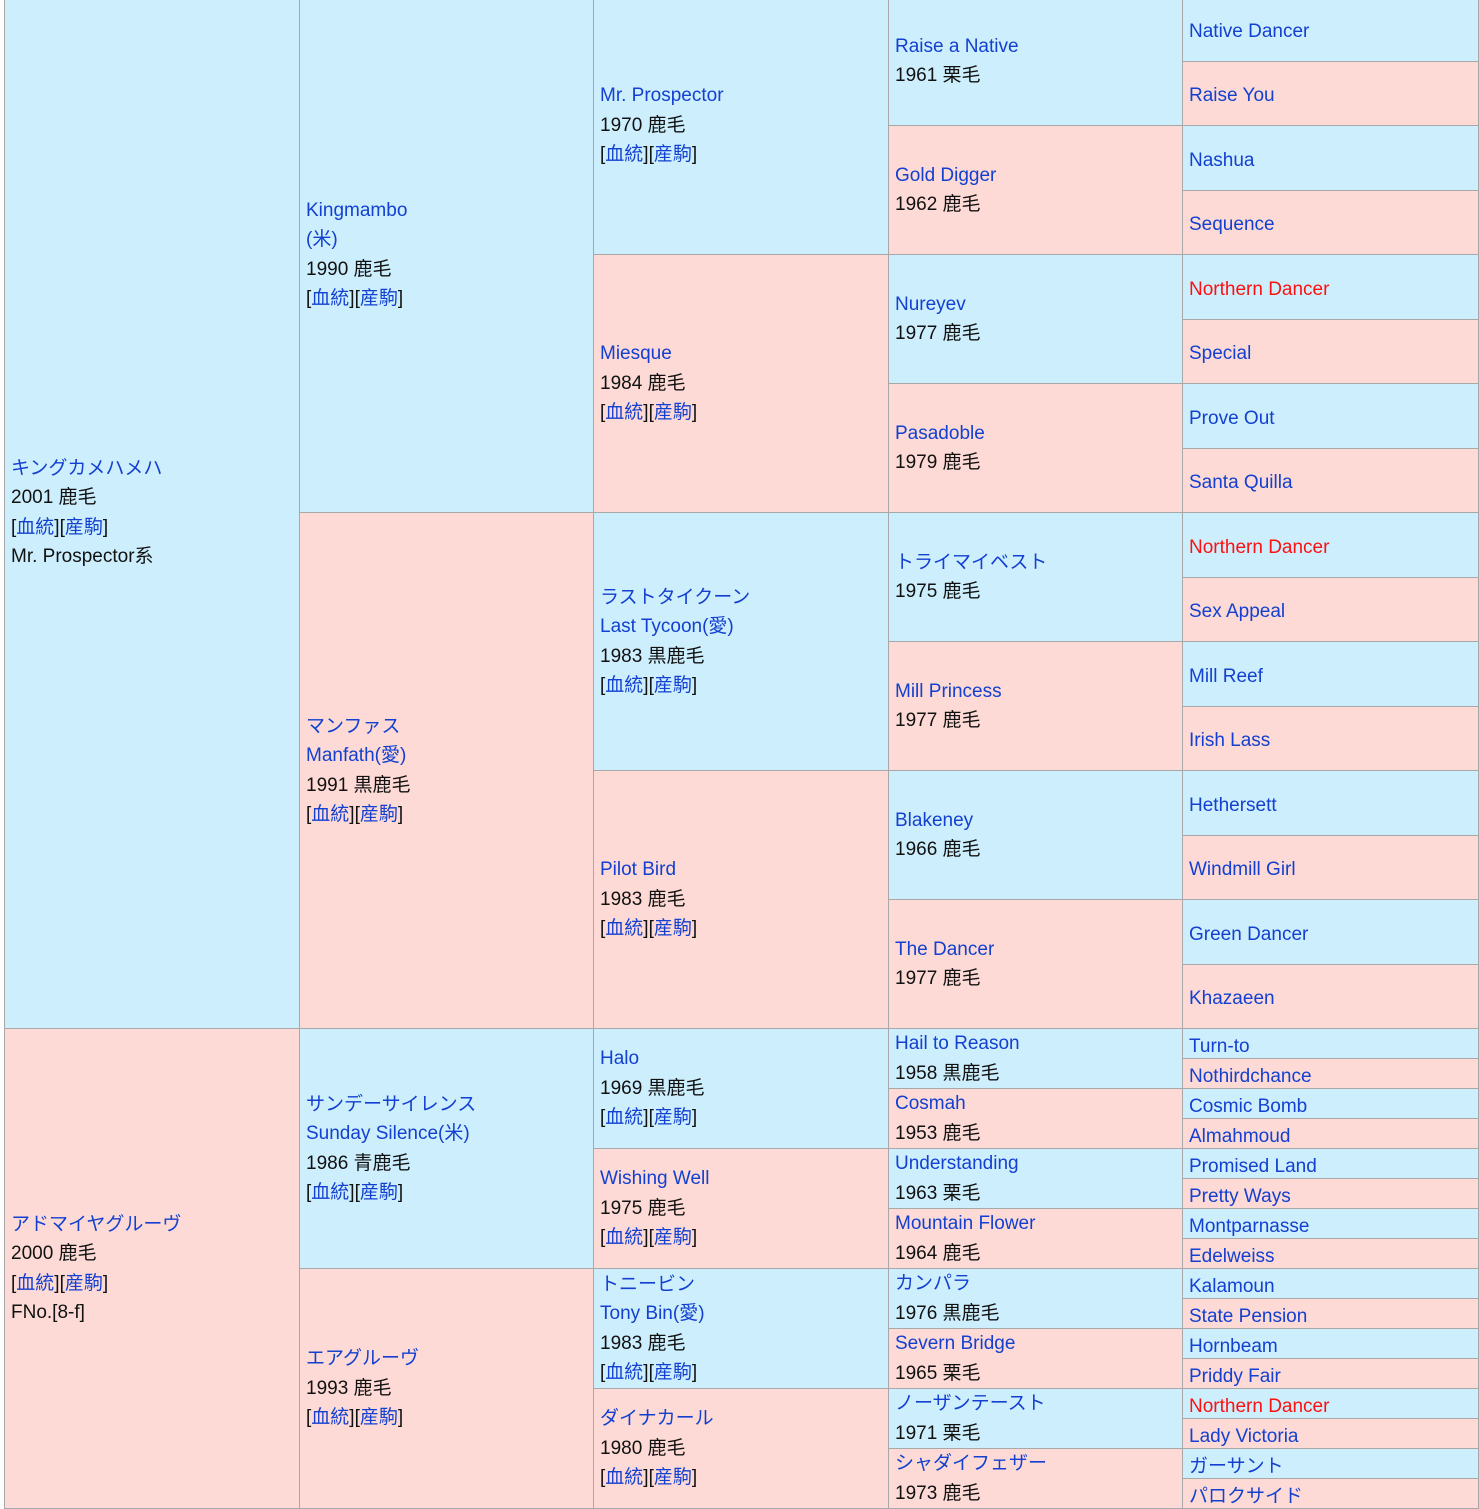  I want to click on horse-name-link: ガーサント, so click(1236, 1466).